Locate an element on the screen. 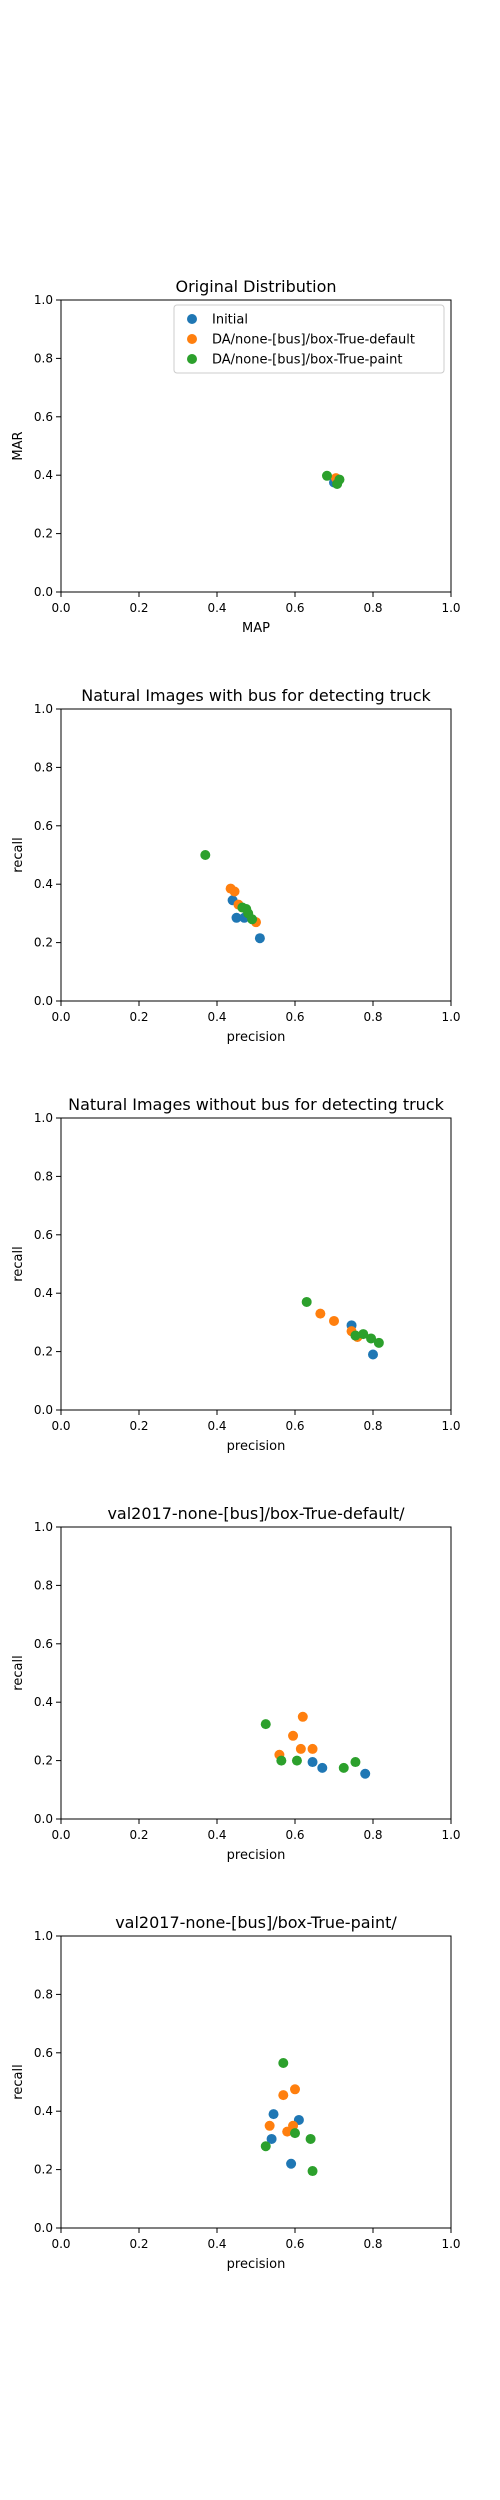 The image size is (500, 2500). y-axis-label: MAR is located at coordinates (18, 445).